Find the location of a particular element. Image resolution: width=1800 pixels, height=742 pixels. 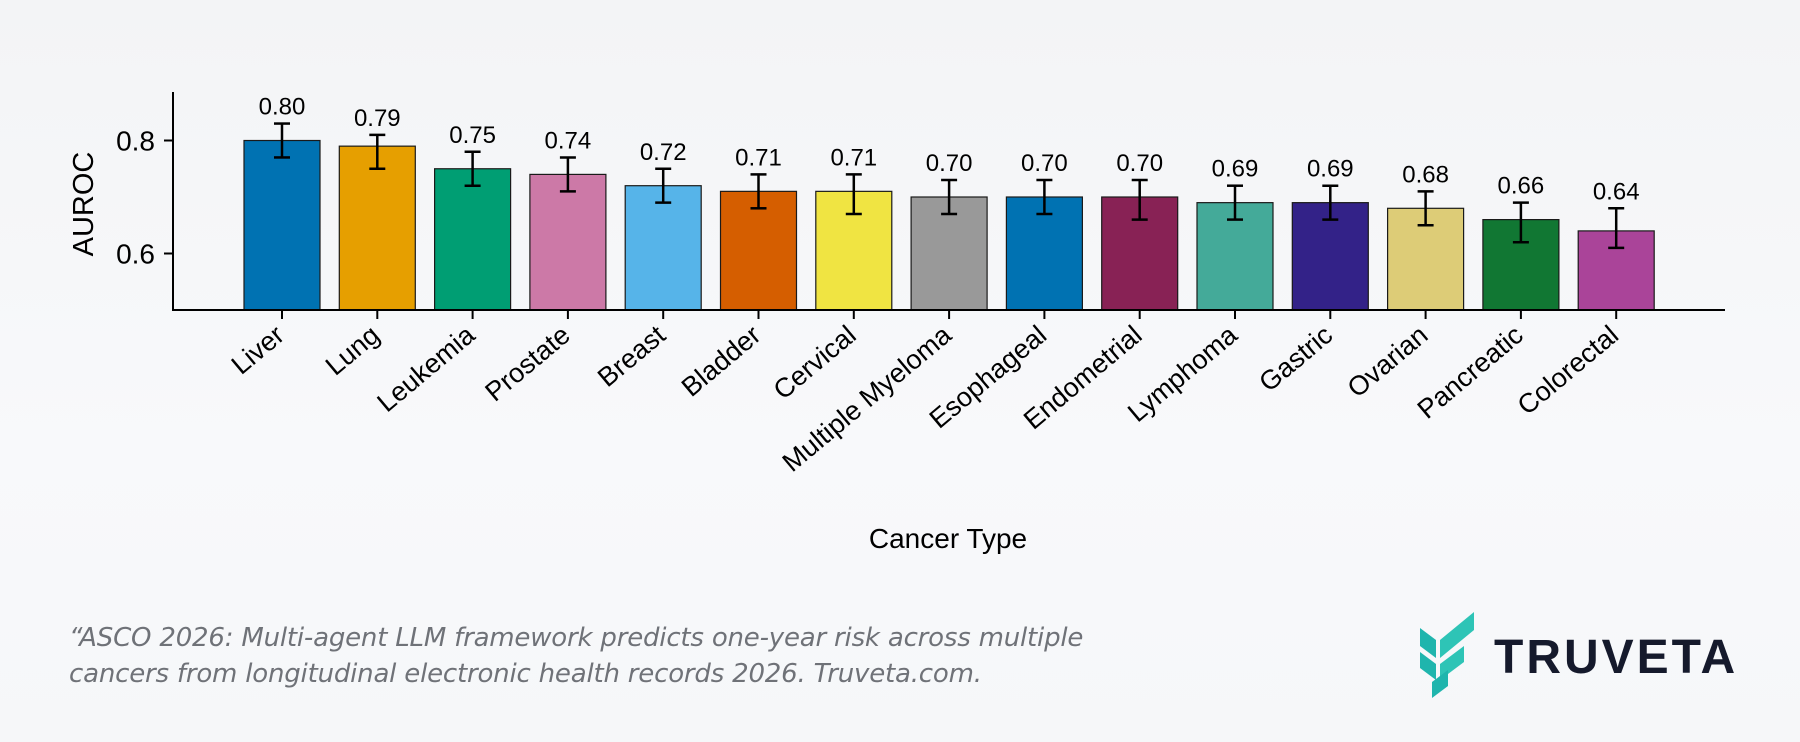

y-ticks: 0.6 0.8 is located at coordinates (144, 198).